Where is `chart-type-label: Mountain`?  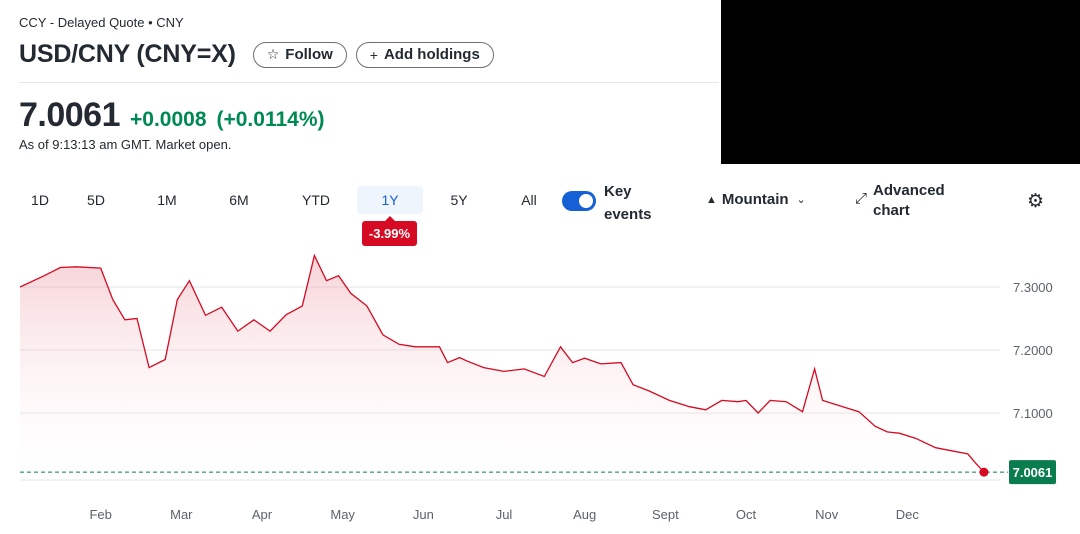
chart-type-label: Mountain is located at coordinates (755, 199).